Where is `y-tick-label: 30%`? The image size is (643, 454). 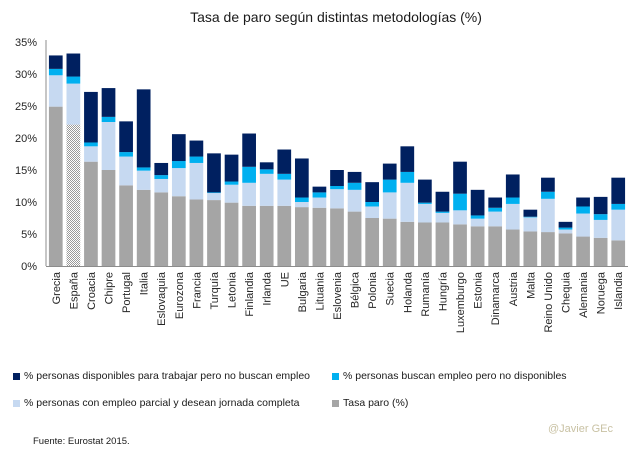
y-tick-label: 30% is located at coordinates (26, 75).